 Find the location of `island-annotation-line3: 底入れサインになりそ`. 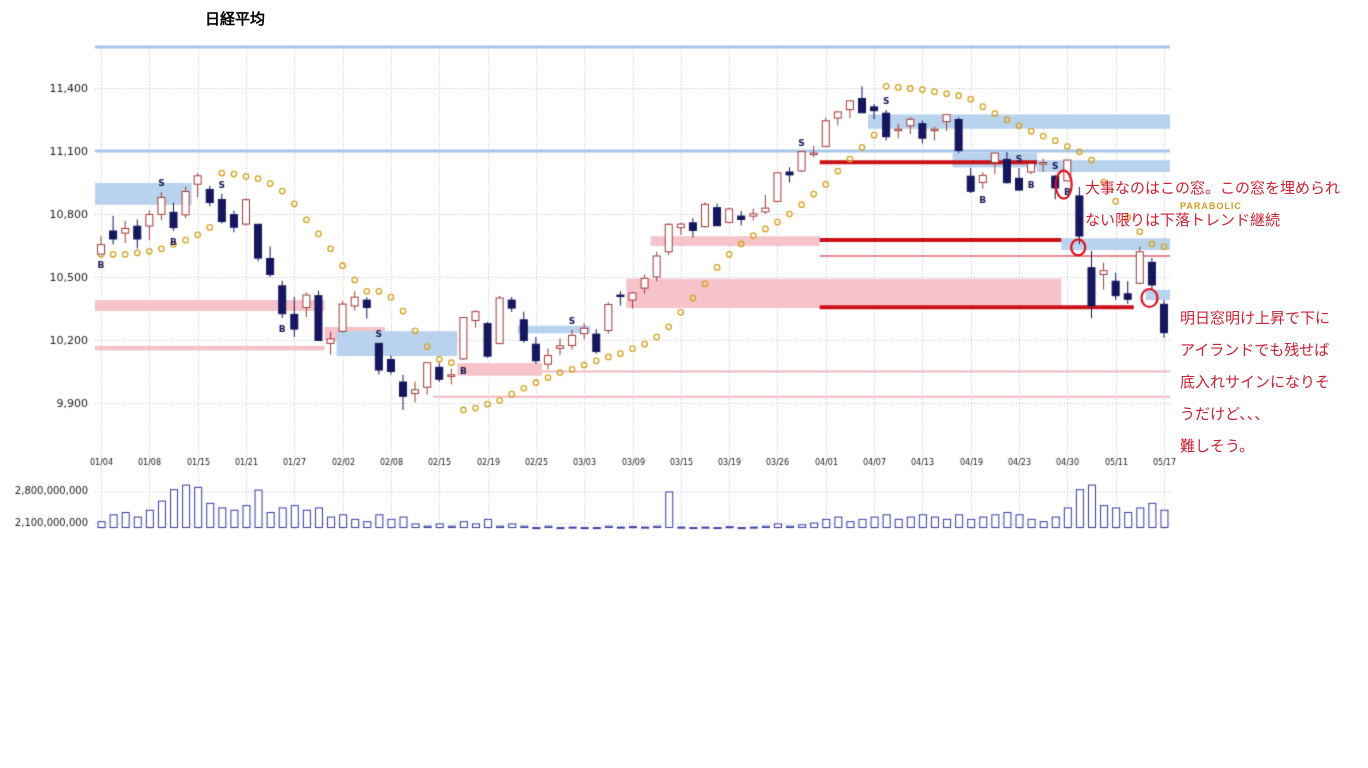

island-annotation-line3: 底入れサインになりそ is located at coordinates (1255, 382).